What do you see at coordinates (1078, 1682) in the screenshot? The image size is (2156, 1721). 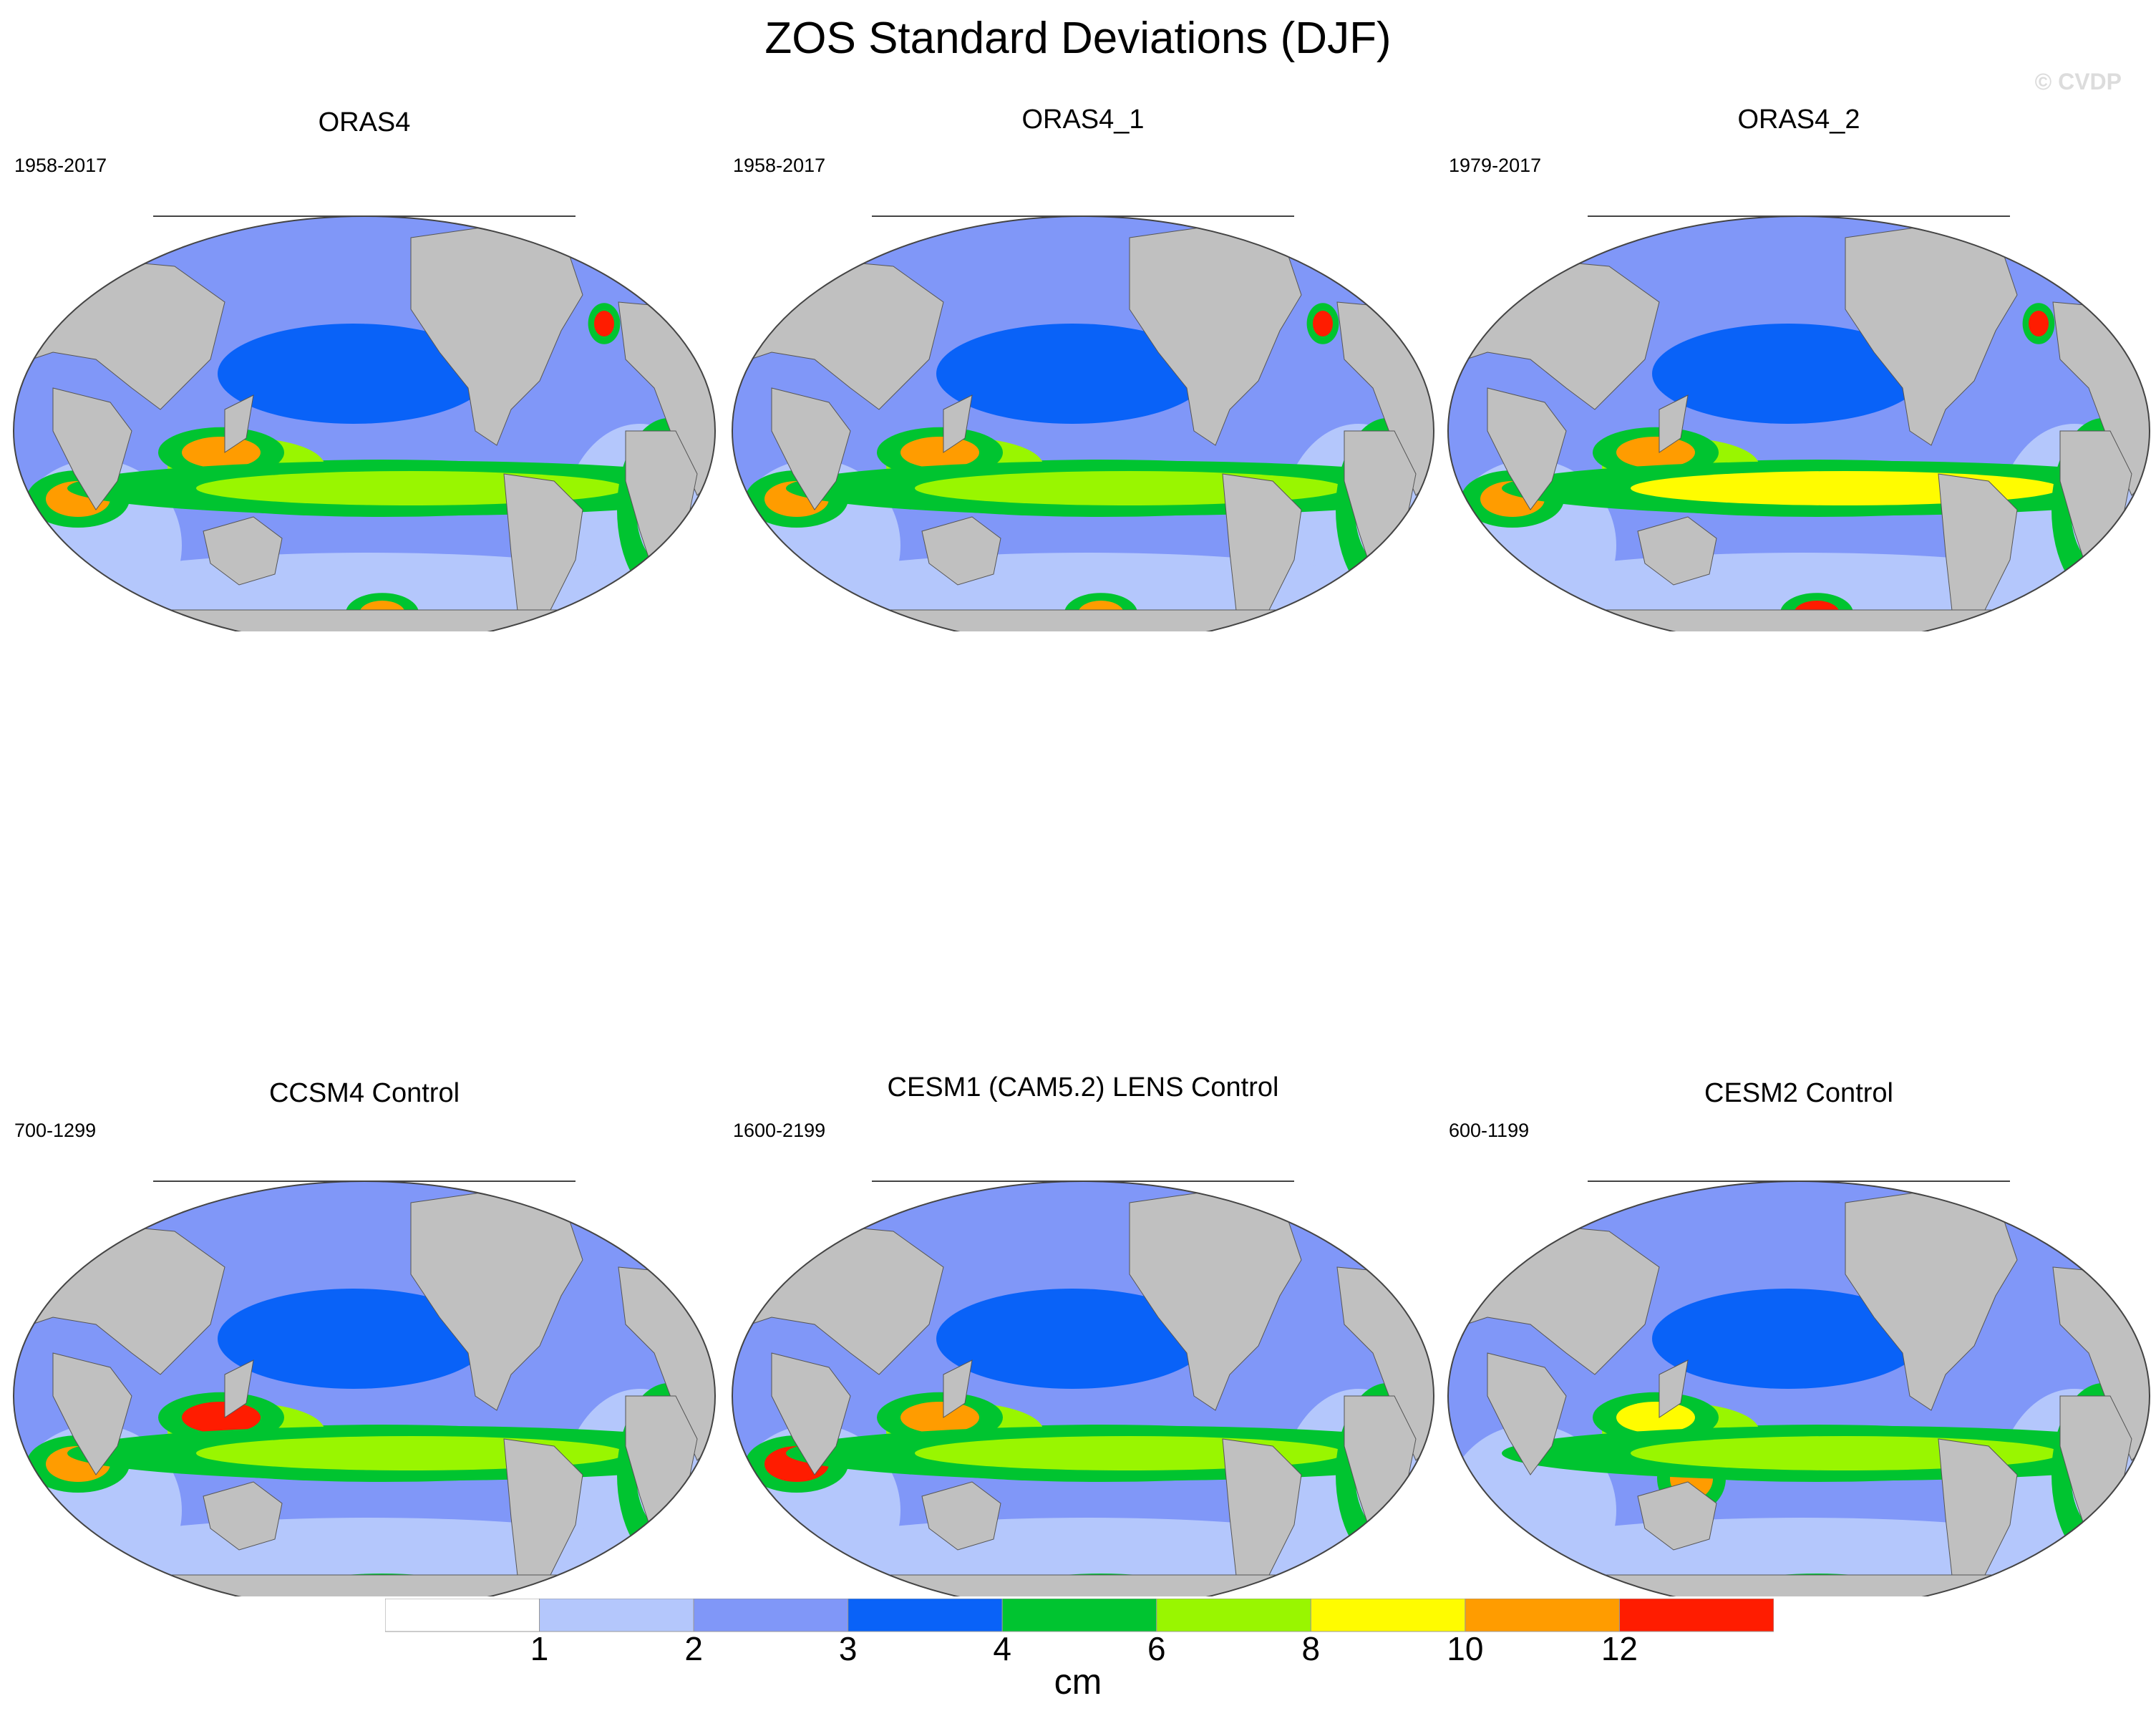 I see `colorbar-unit: cm` at bounding box center [1078, 1682].